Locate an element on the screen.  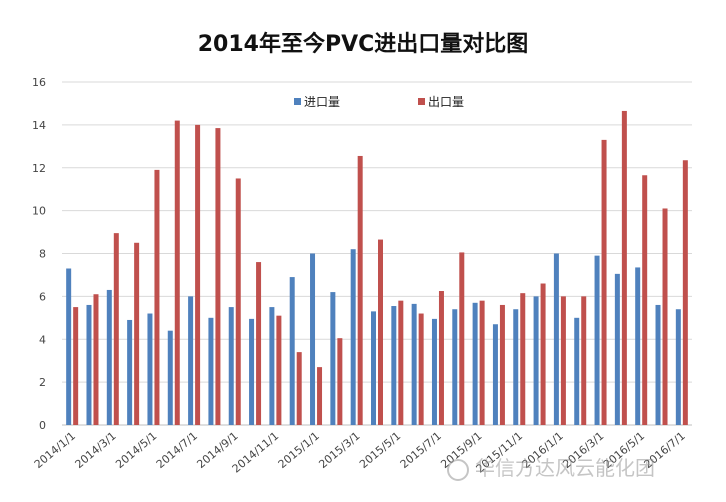
x-tick-label: 2015/1/1 is located at coordinates (299, 450).